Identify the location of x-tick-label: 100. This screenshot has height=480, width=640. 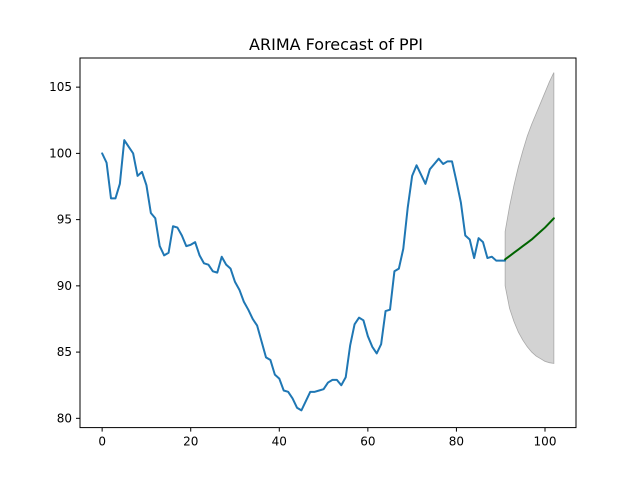
(545, 442).